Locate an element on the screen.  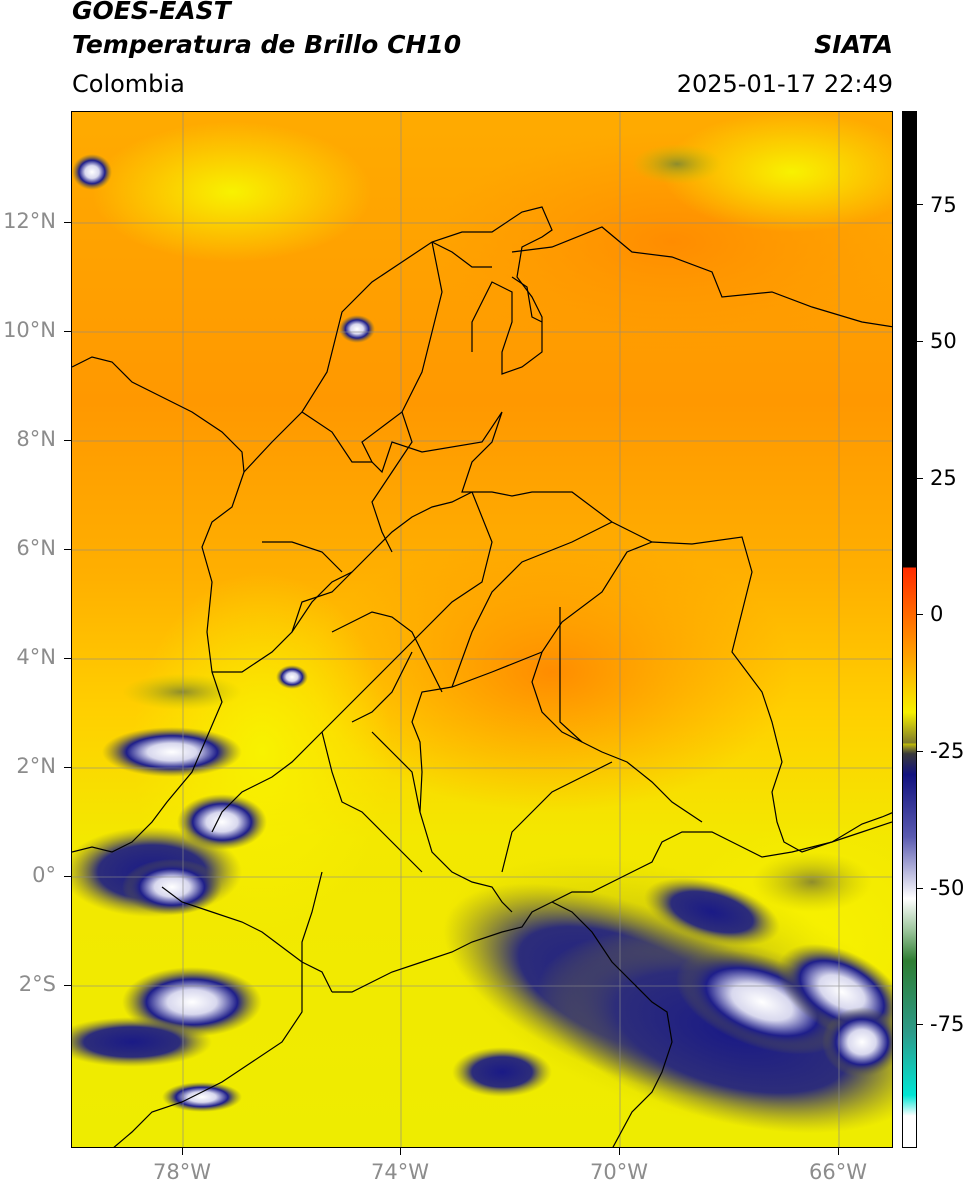
cloud-cluster-southeast is located at coordinates (666, 993).